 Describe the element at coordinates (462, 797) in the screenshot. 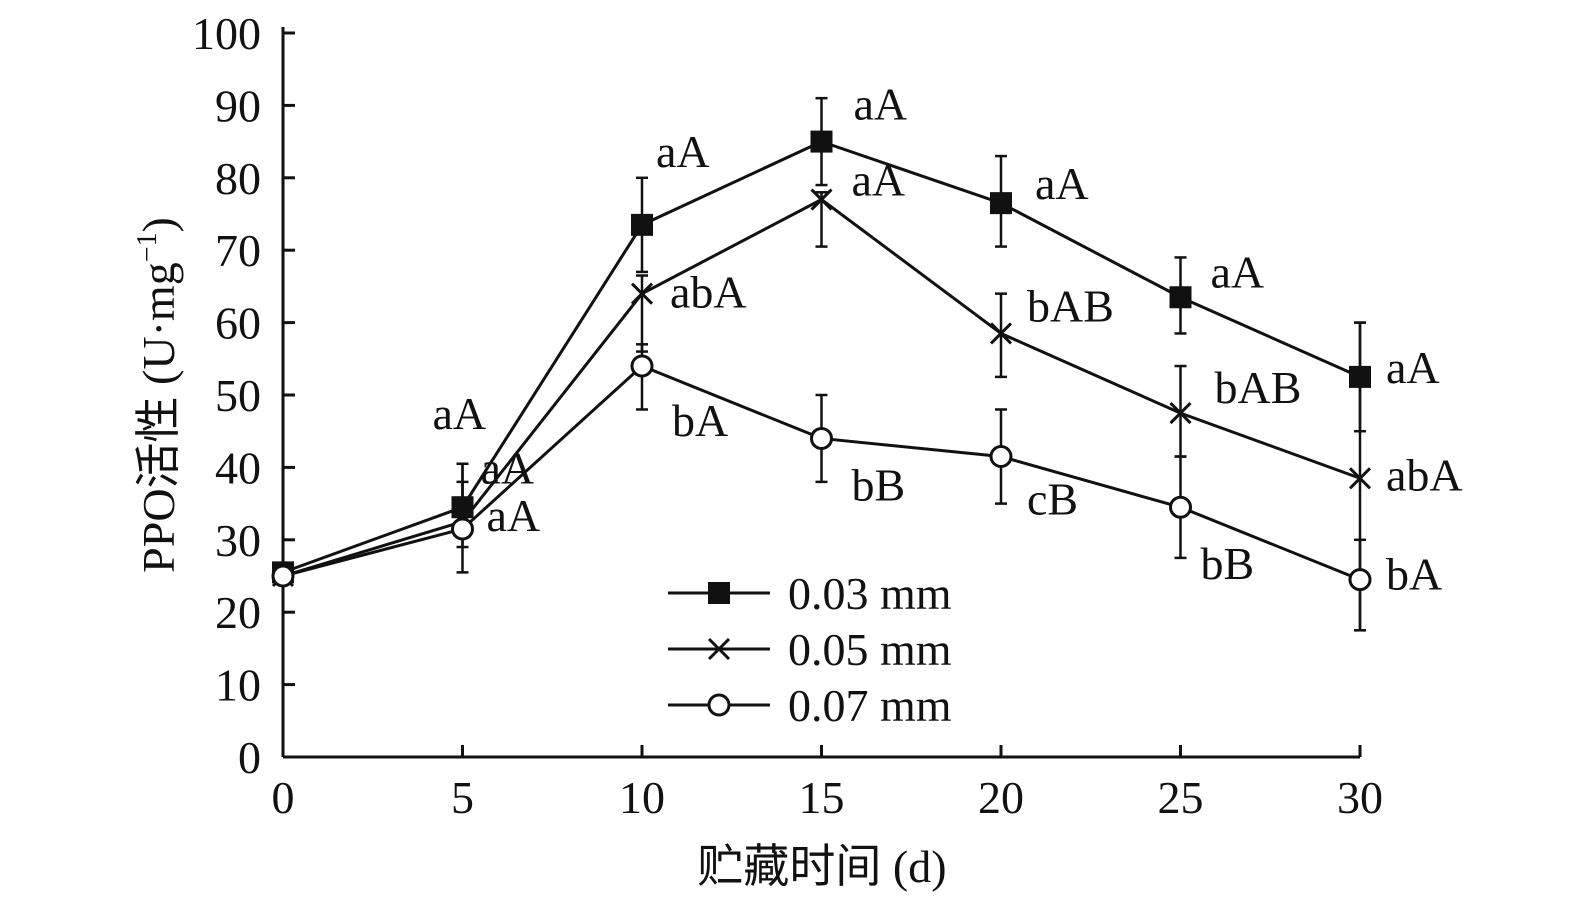

I see `x-tick-label: 5` at that location.